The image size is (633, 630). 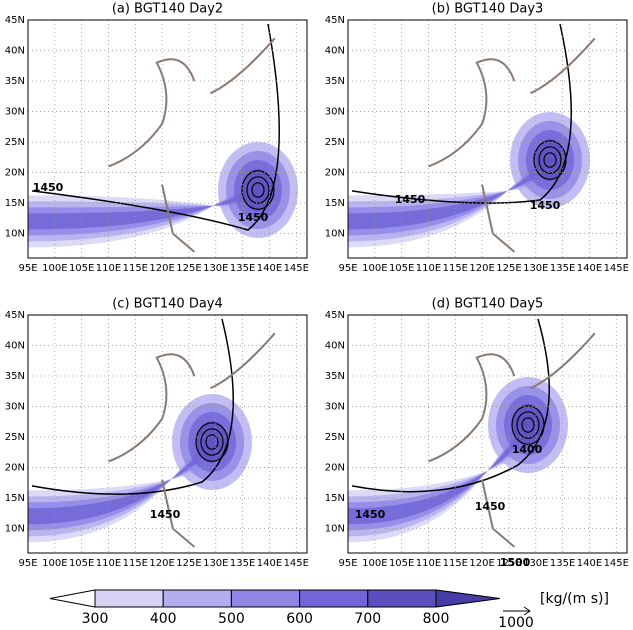 What do you see at coordinates (367, 619) in the screenshot?
I see `colorbar-label: 700` at bounding box center [367, 619].